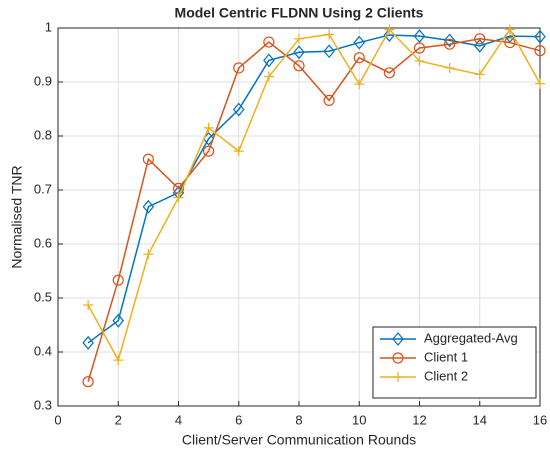 This screenshot has height=455, width=550. What do you see at coordinates (17, 216) in the screenshot?
I see `y-axis-label: Normalised TNR` at bounding box center [17, 216].